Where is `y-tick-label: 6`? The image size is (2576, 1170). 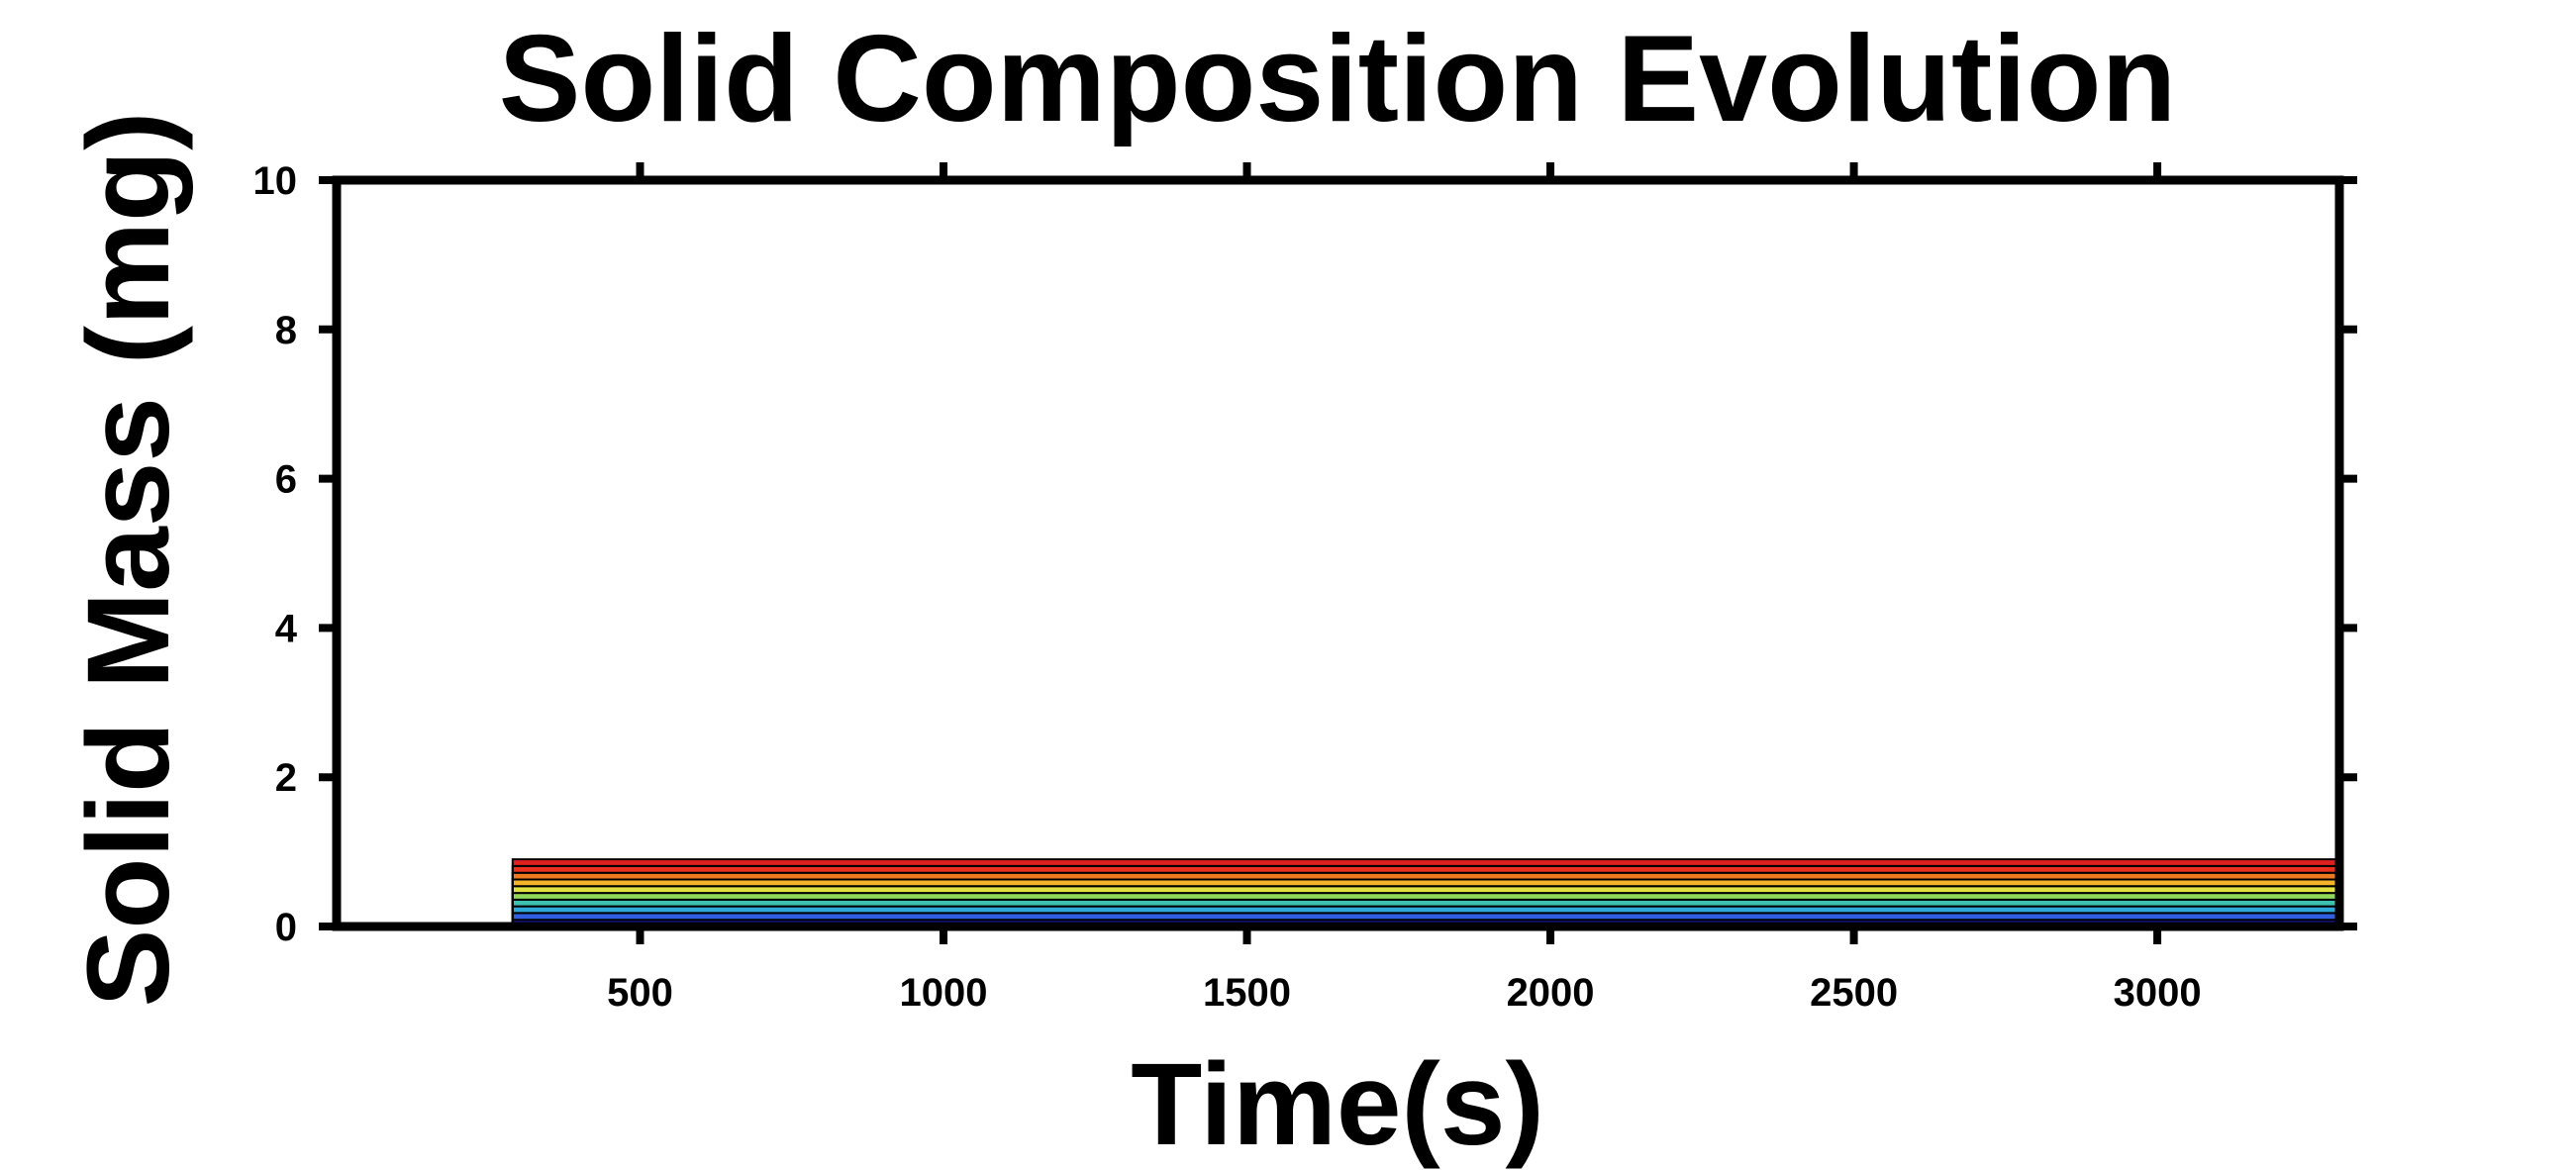
y-tick-label: 6 is located at coordinates (286, 480).